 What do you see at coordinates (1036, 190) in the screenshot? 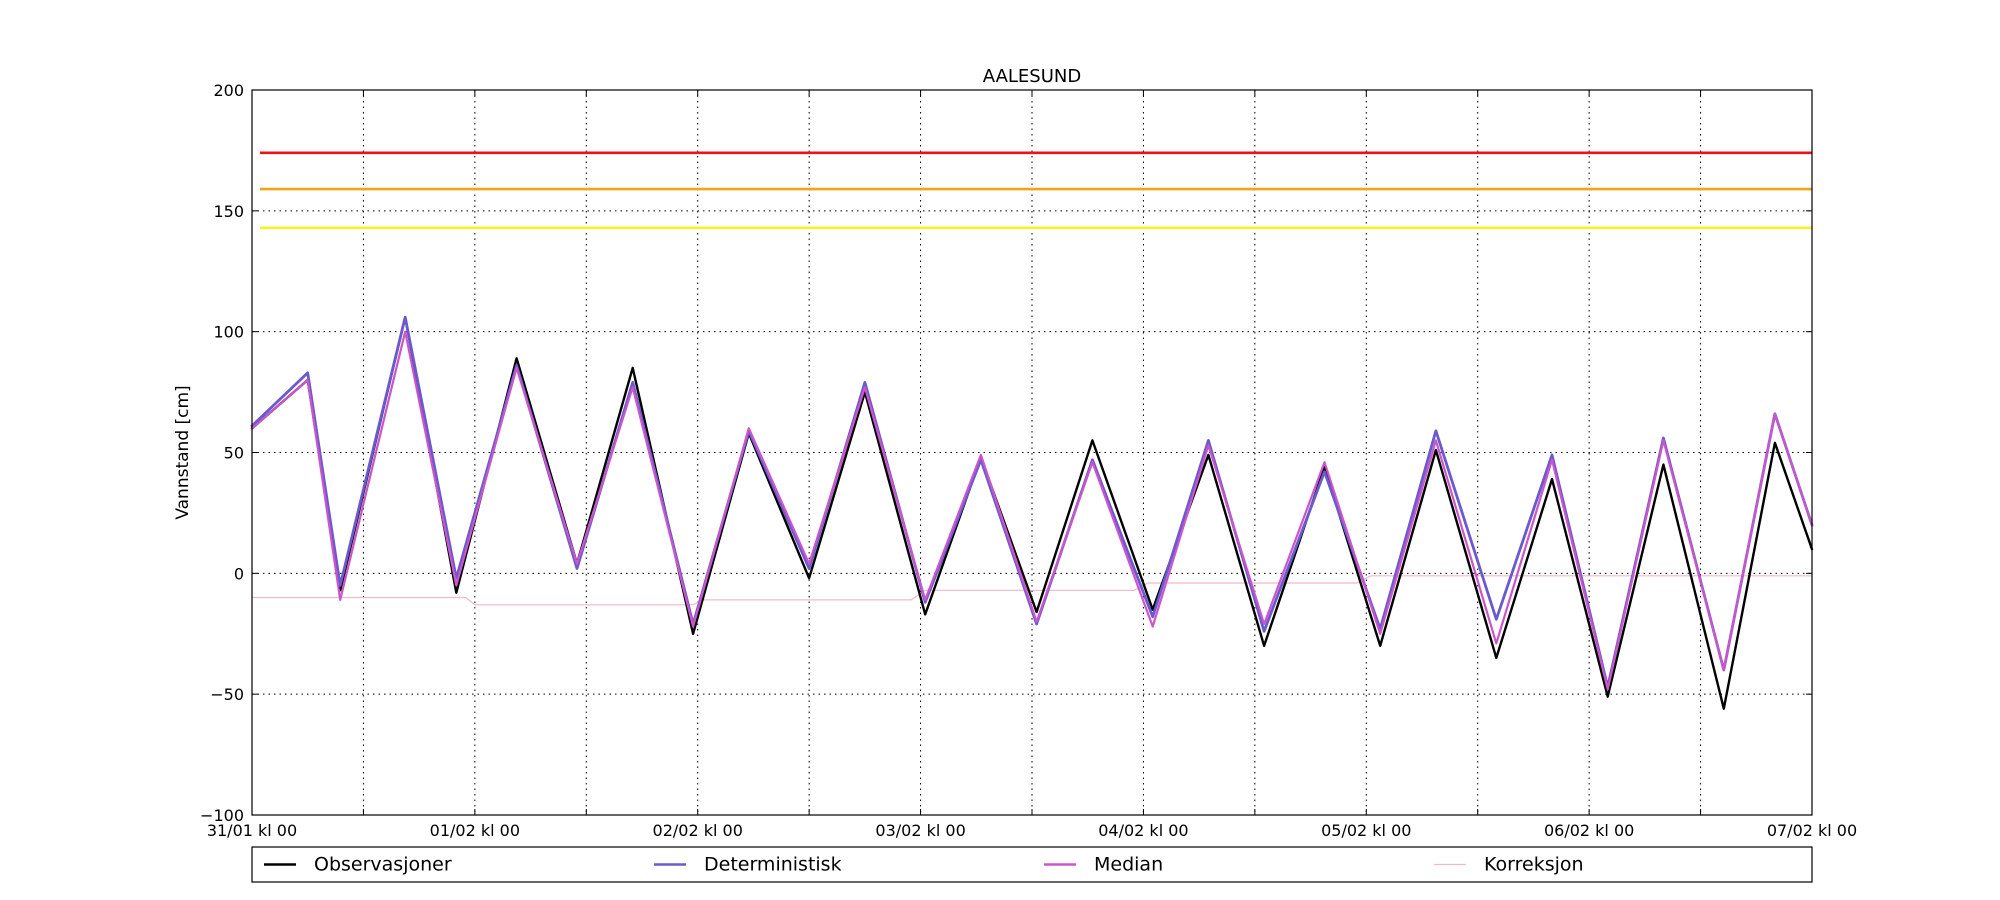
I see `threshold-lines` at bounding box center [1036, 190].